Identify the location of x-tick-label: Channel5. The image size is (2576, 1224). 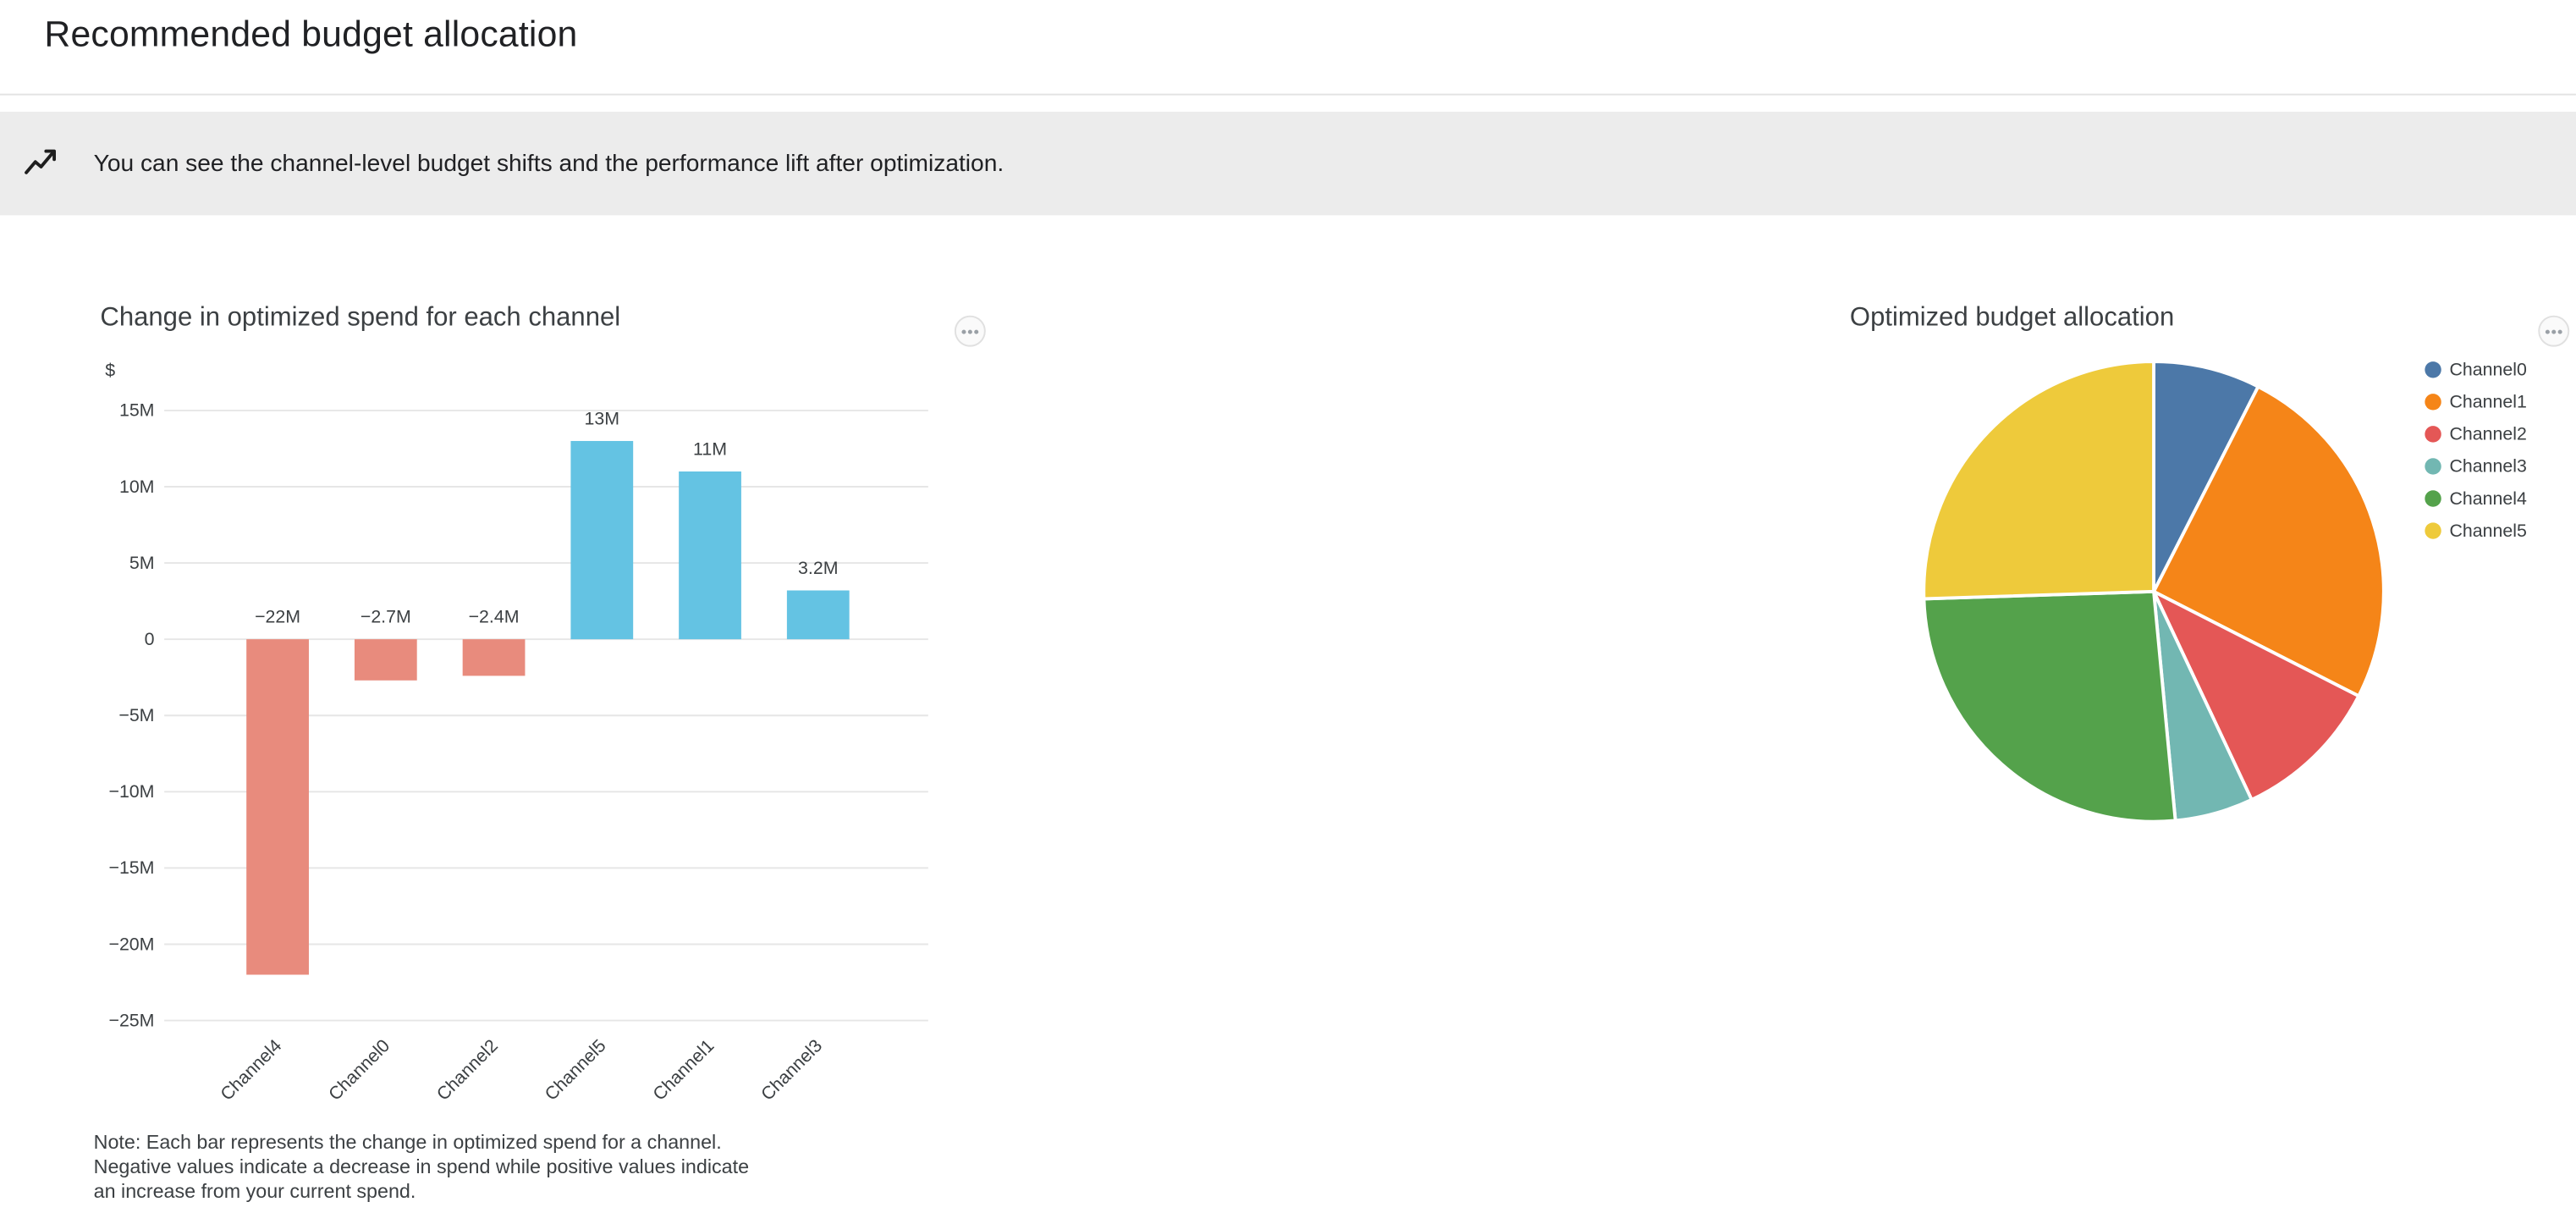
(575, 1070).